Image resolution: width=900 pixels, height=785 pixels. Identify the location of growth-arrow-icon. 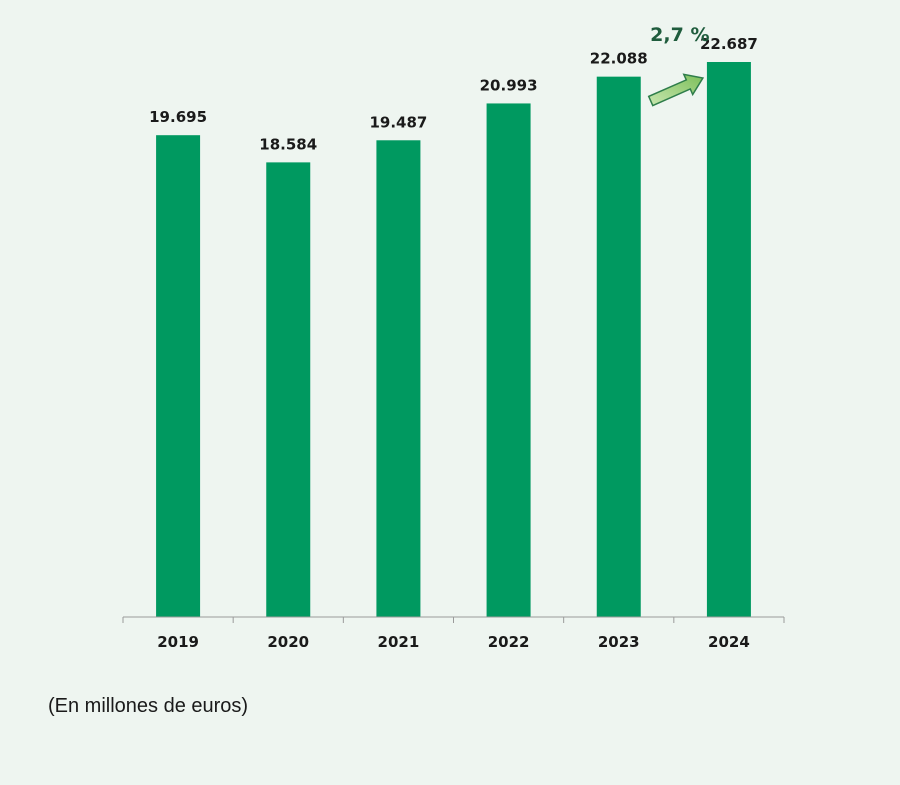
(676, 90).